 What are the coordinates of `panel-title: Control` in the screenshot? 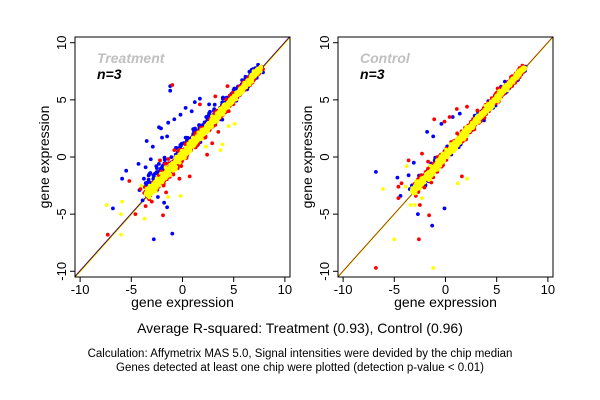 It's located at (385, 58).